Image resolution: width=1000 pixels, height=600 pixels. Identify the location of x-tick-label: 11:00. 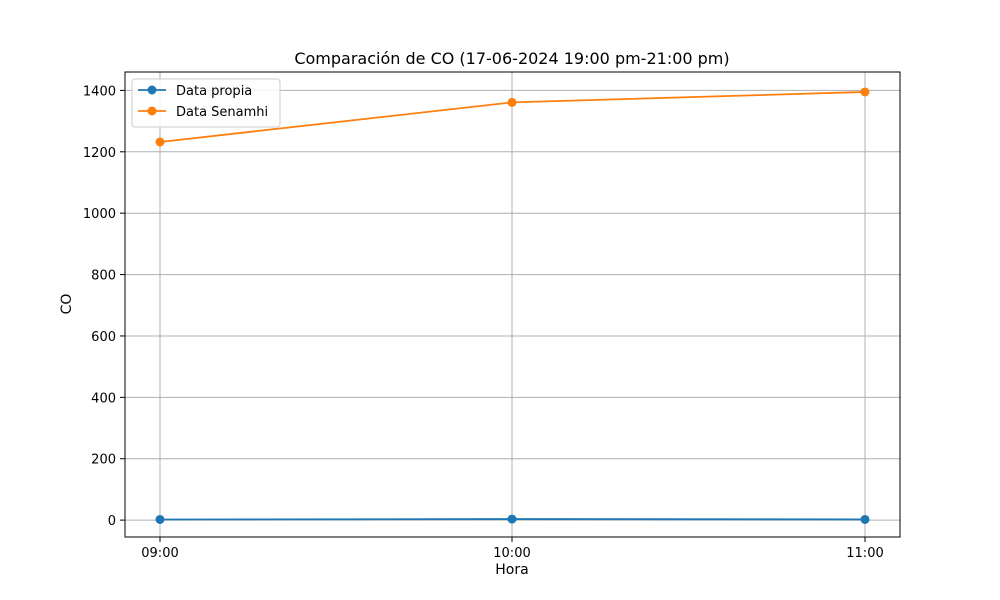
(864, 553).